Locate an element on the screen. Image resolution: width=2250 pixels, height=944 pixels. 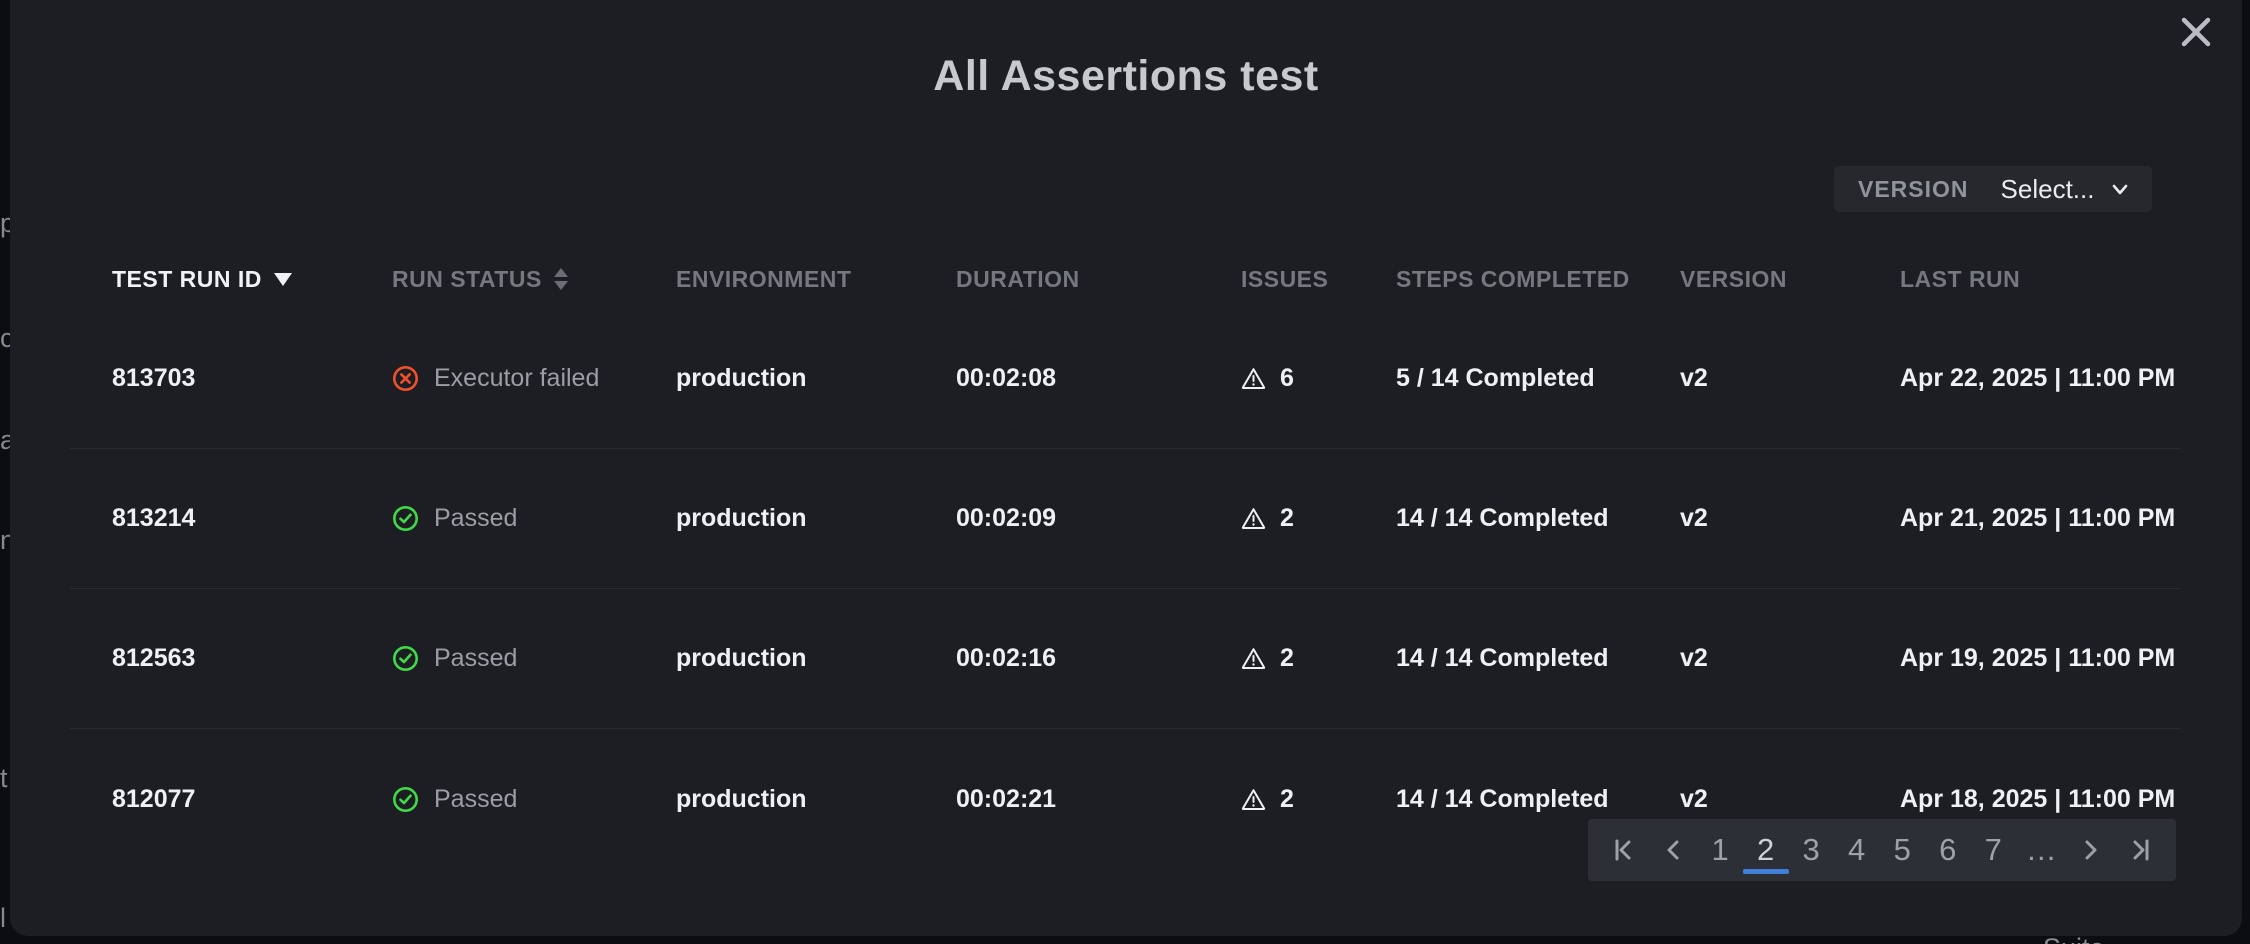
page-1: 1 is located at coordinates (1720, 849).